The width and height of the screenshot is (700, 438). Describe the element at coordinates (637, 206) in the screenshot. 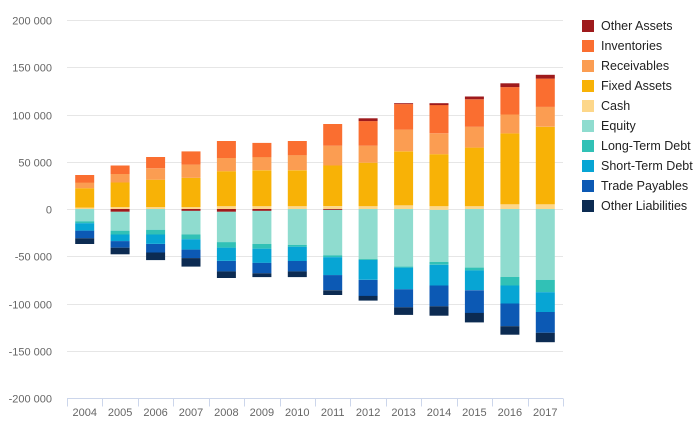

I see `legend-item: Other Liabilities` at that location.